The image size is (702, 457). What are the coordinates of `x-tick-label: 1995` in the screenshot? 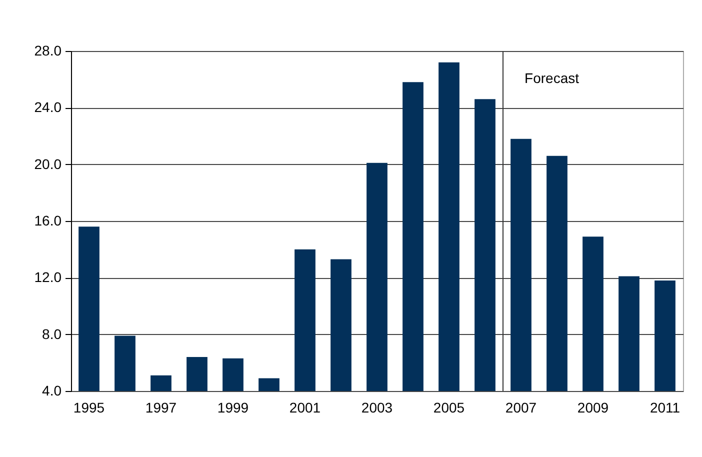 It's located at (89, 408).